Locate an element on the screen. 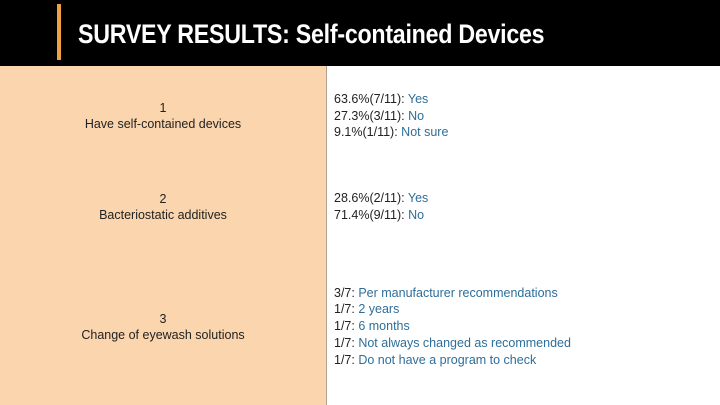 The height and width of the screenshot is (405, 720). answer-value: 63.6%(7/11): is located at coordinates (371, 98).